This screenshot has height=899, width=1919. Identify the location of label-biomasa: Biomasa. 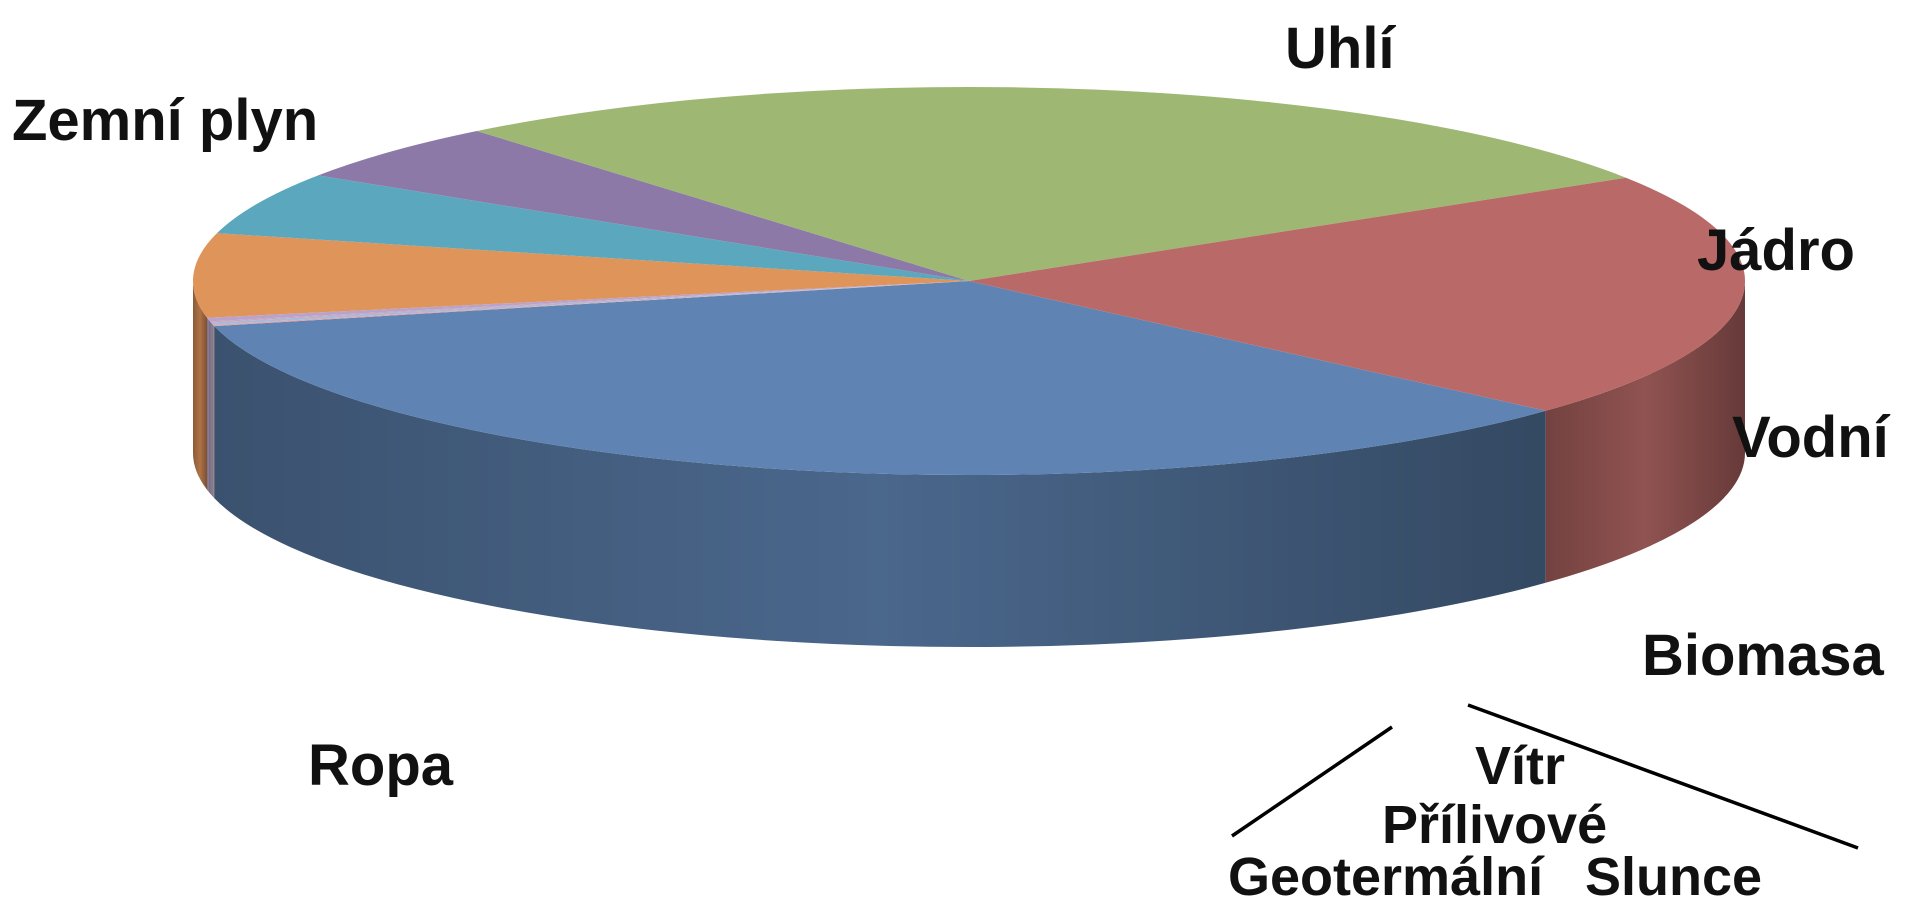
(1763, 655).